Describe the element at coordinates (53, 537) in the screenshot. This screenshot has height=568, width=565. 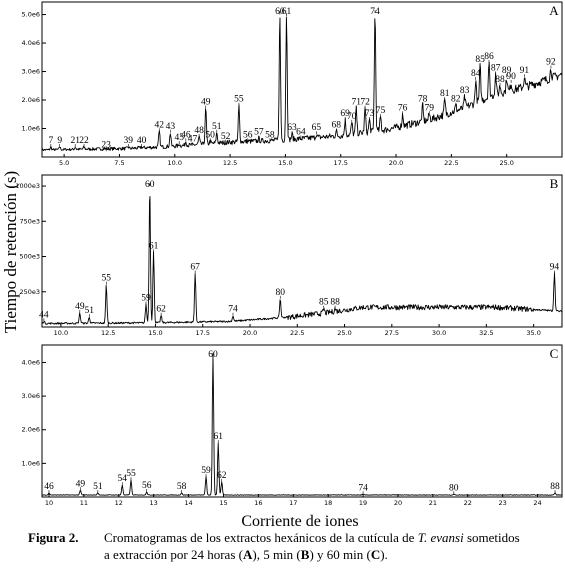
I see `caption-label: Figura 2.` at that location.